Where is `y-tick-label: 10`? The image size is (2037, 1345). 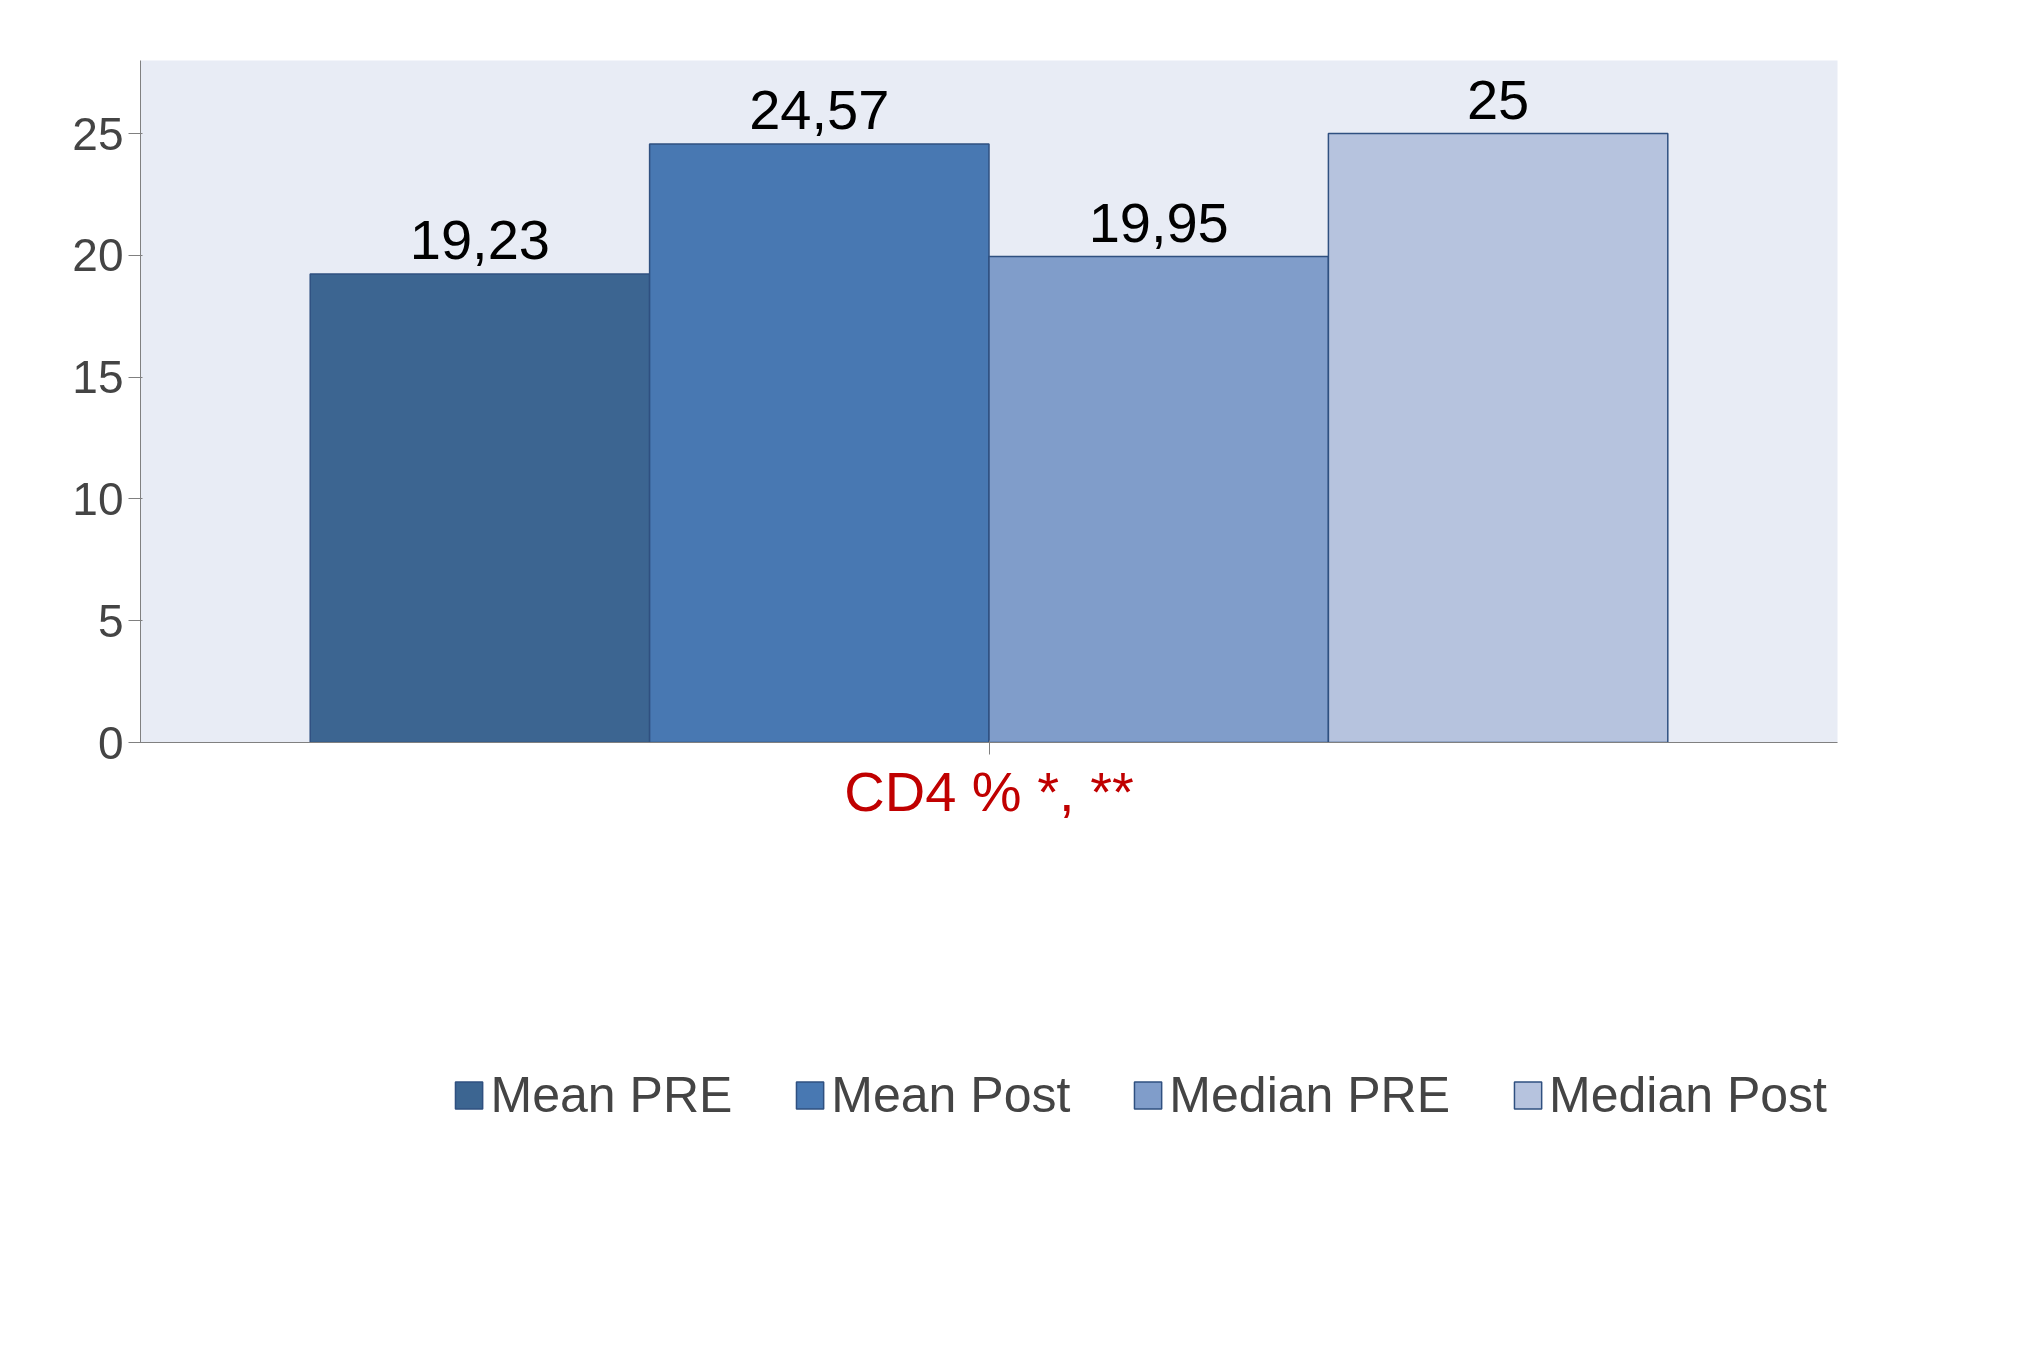 y-tick-label: 10 is located at coordinates (98, 498).